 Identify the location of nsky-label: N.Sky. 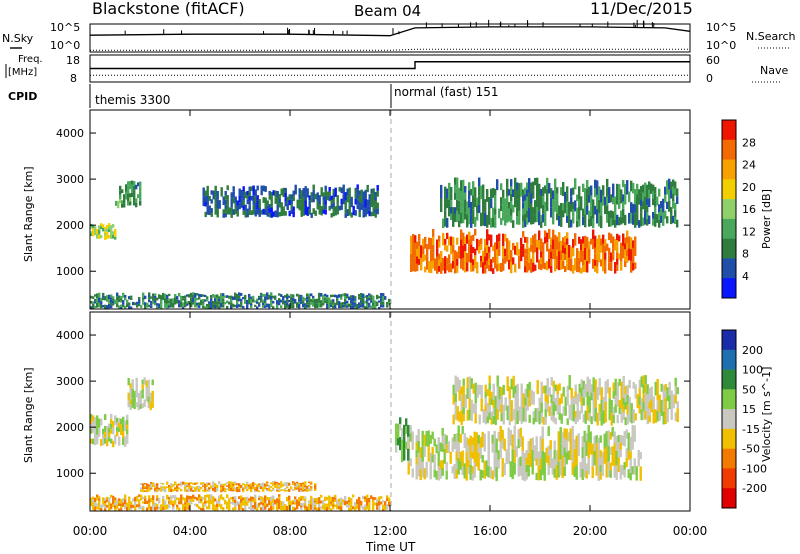
(18, 38).